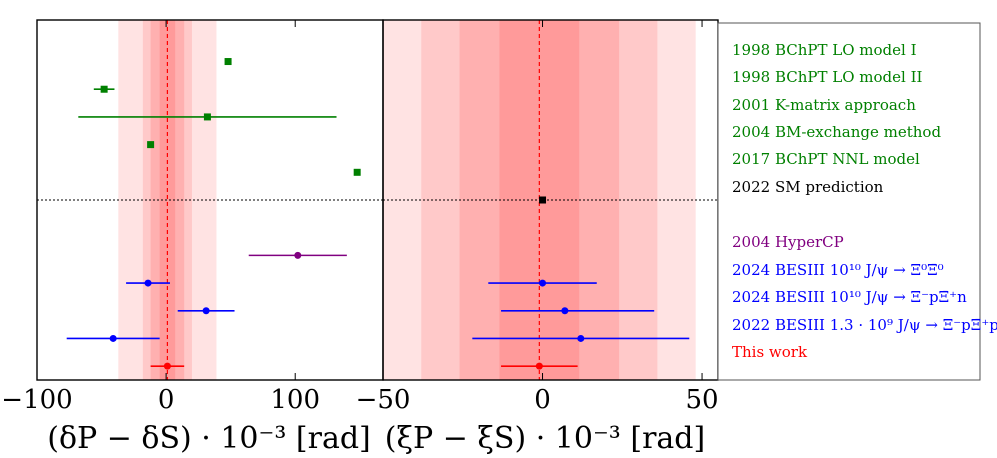 Image resolution: width=997 pixels, height=458 pixels. Describe the element at coordinates (849, 297) in the screenshot. I see `legend-entry: 2024 BESIII 10¹⁰ J/ψ → Ξ⁻pΞ̄⁺n` at that location.